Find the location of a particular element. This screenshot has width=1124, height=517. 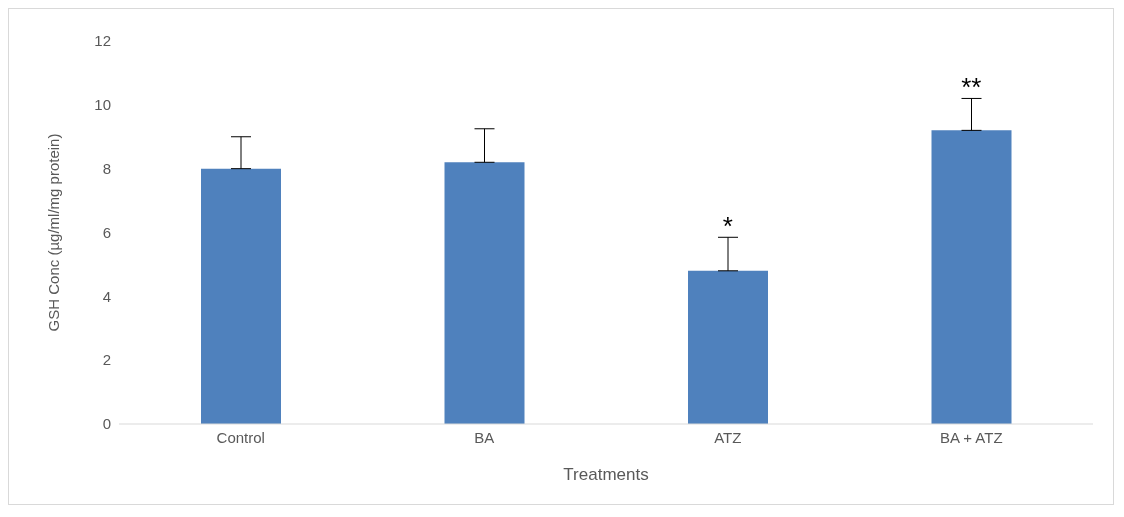

x-tick-label: BA + ATZ is located at coordinates (971, 437).